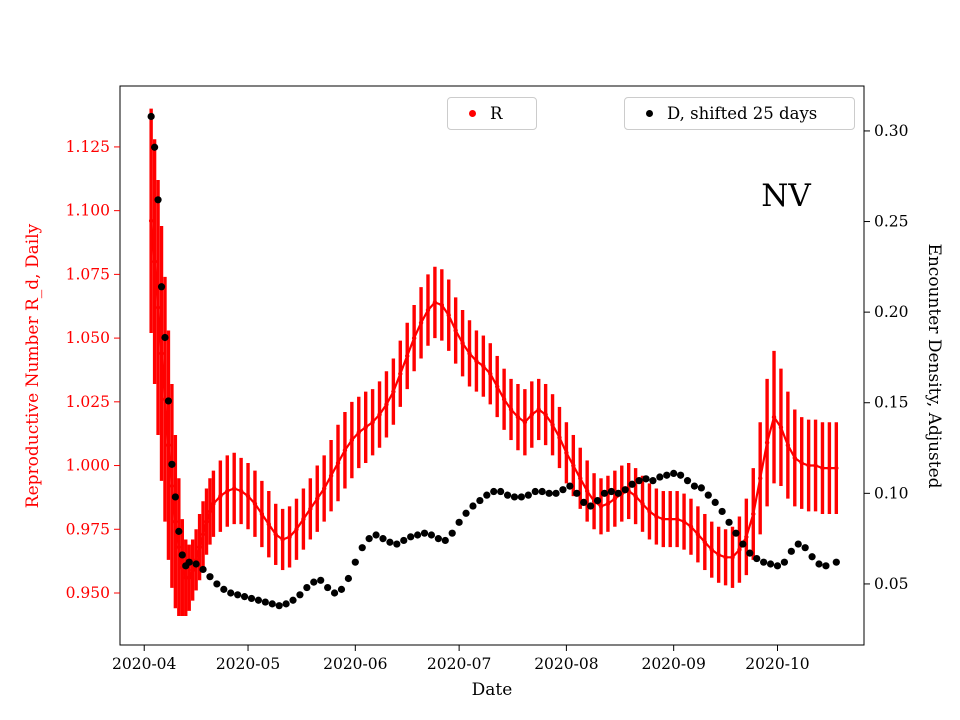 The height and width of the screenshot is (720, 960). I want to click on x-tick-label: 2020-06, so click(355, 664).